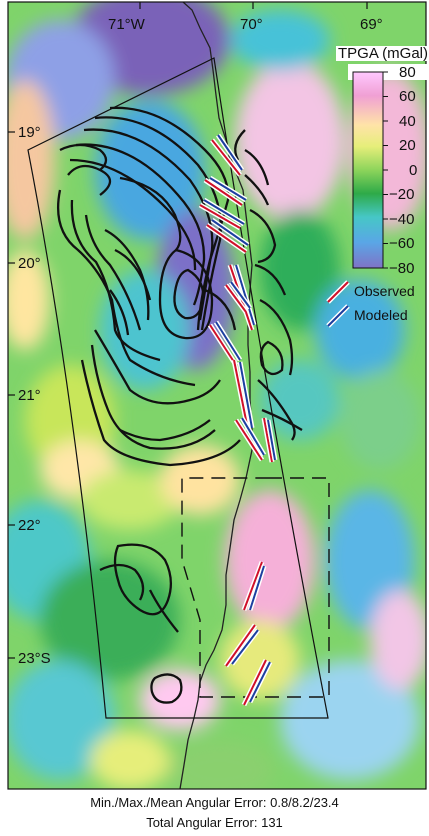  Describe the element at coordinates (382, 53) in the screenshot. I see `colorbar-title: TPGA (mGal)` at that location.